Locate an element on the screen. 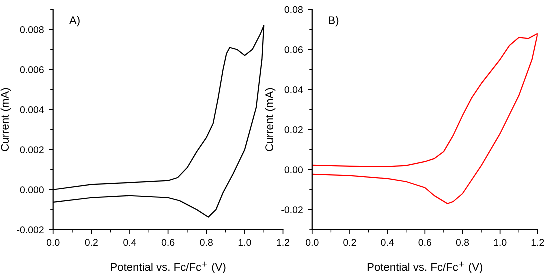 The height and width of the screenshot is (277, 550). y-tick-label: 0.00 is located at coordinates (293, 170).